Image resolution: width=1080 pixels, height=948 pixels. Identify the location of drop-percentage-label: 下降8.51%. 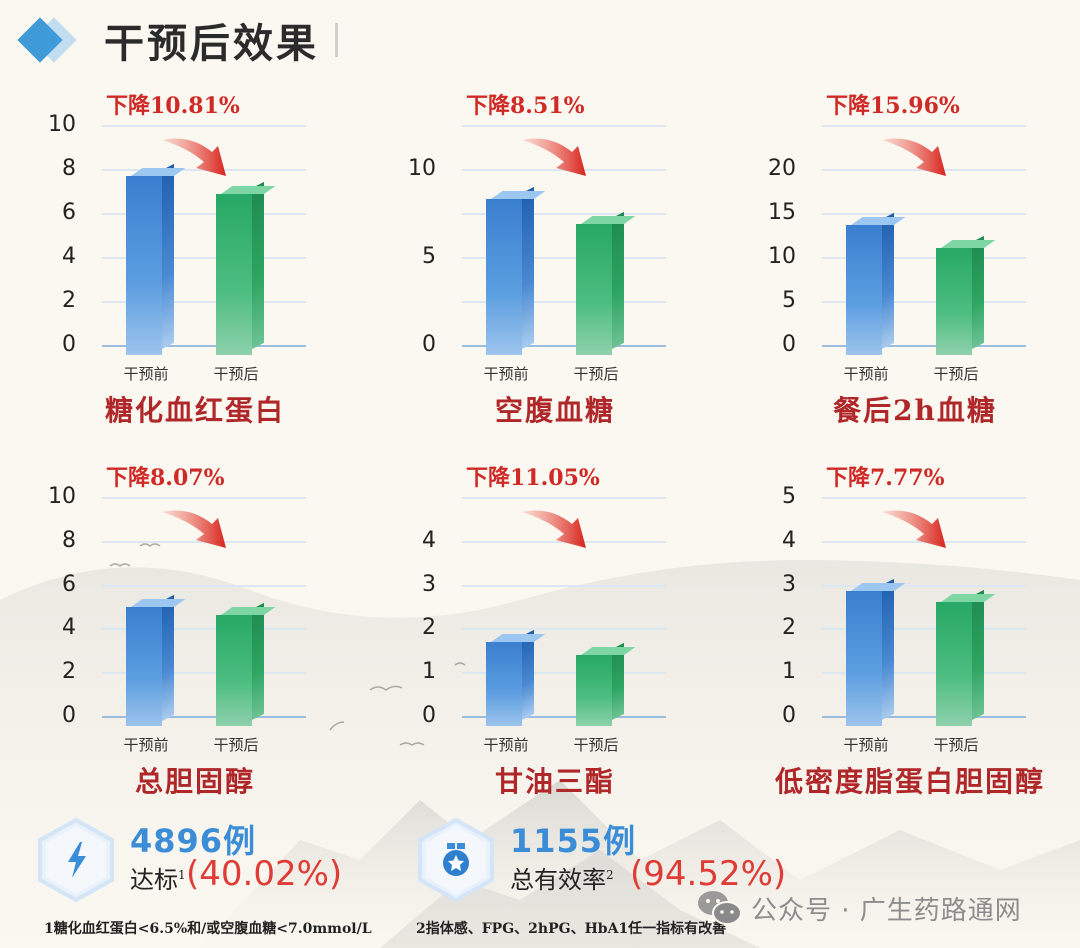
(525, 106).